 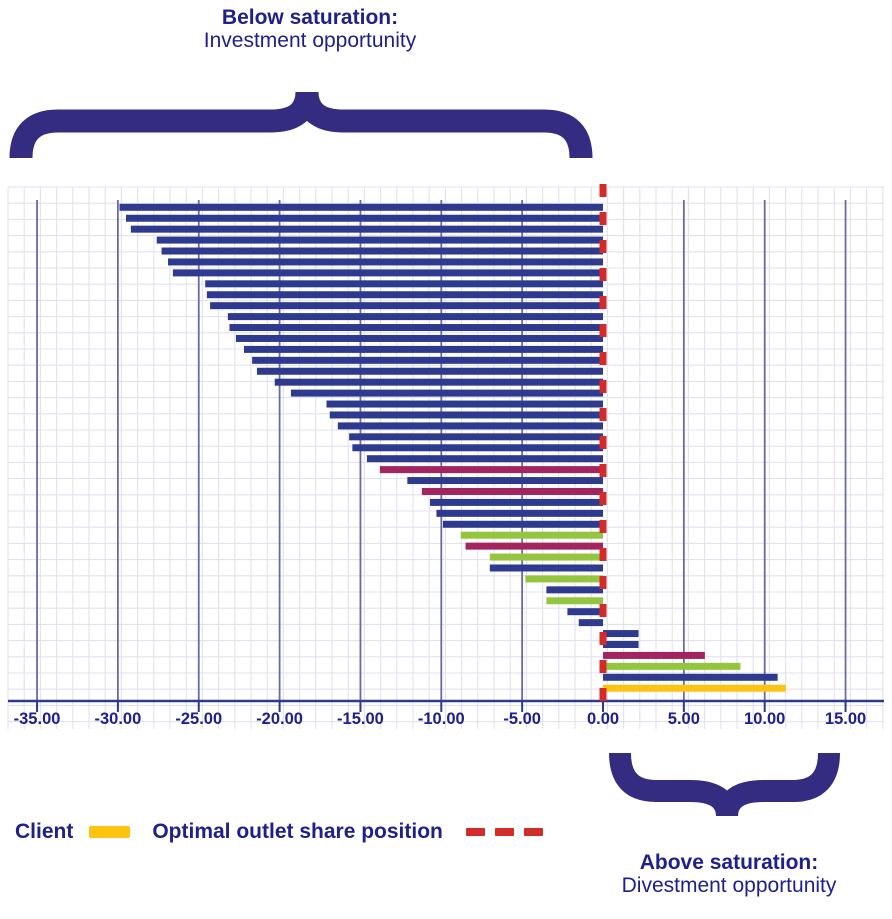 I want to click on top-annotation-title: Below saturation:, so click(x=310, y=17).